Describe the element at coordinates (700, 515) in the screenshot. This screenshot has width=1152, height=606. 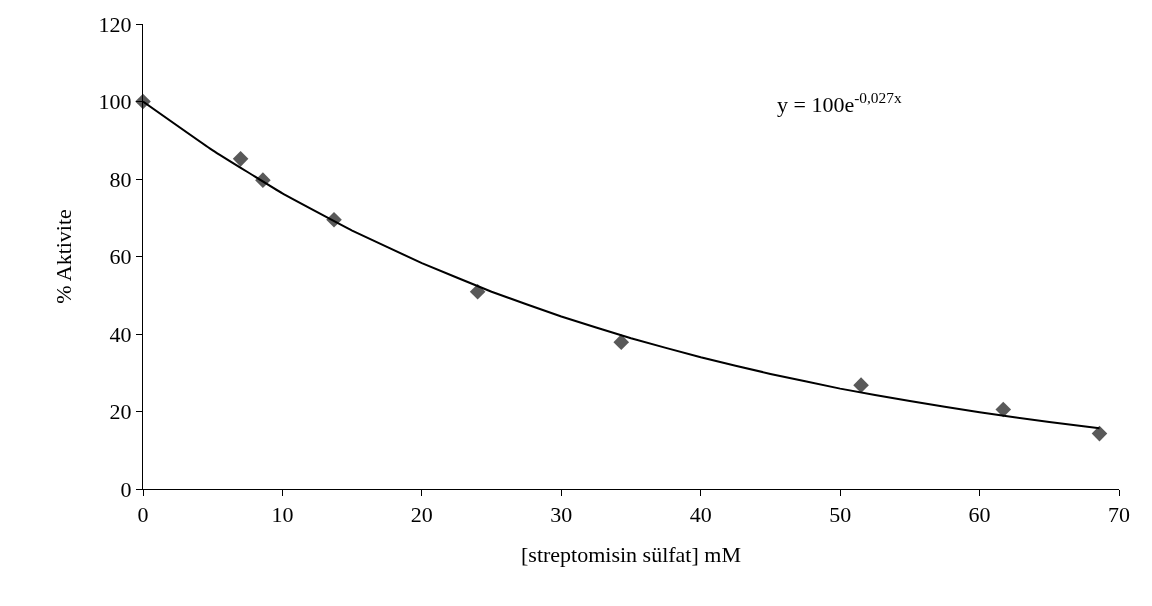
I see `x-tick-label: 40` at that location.